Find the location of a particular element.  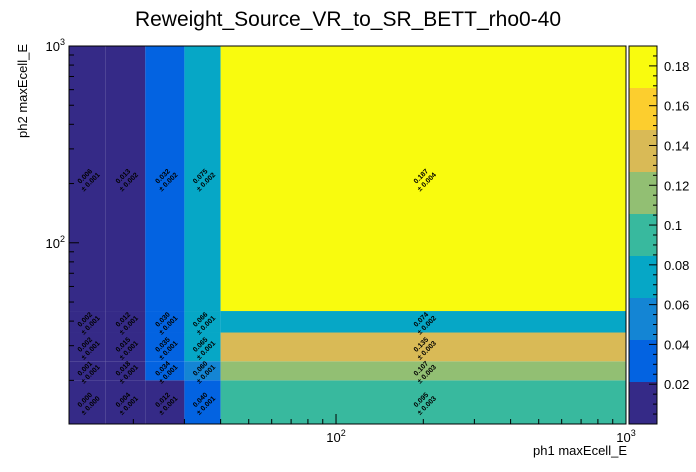

x-axis-label: ph1 maxEcell_E is located at coordinates (580, 450).